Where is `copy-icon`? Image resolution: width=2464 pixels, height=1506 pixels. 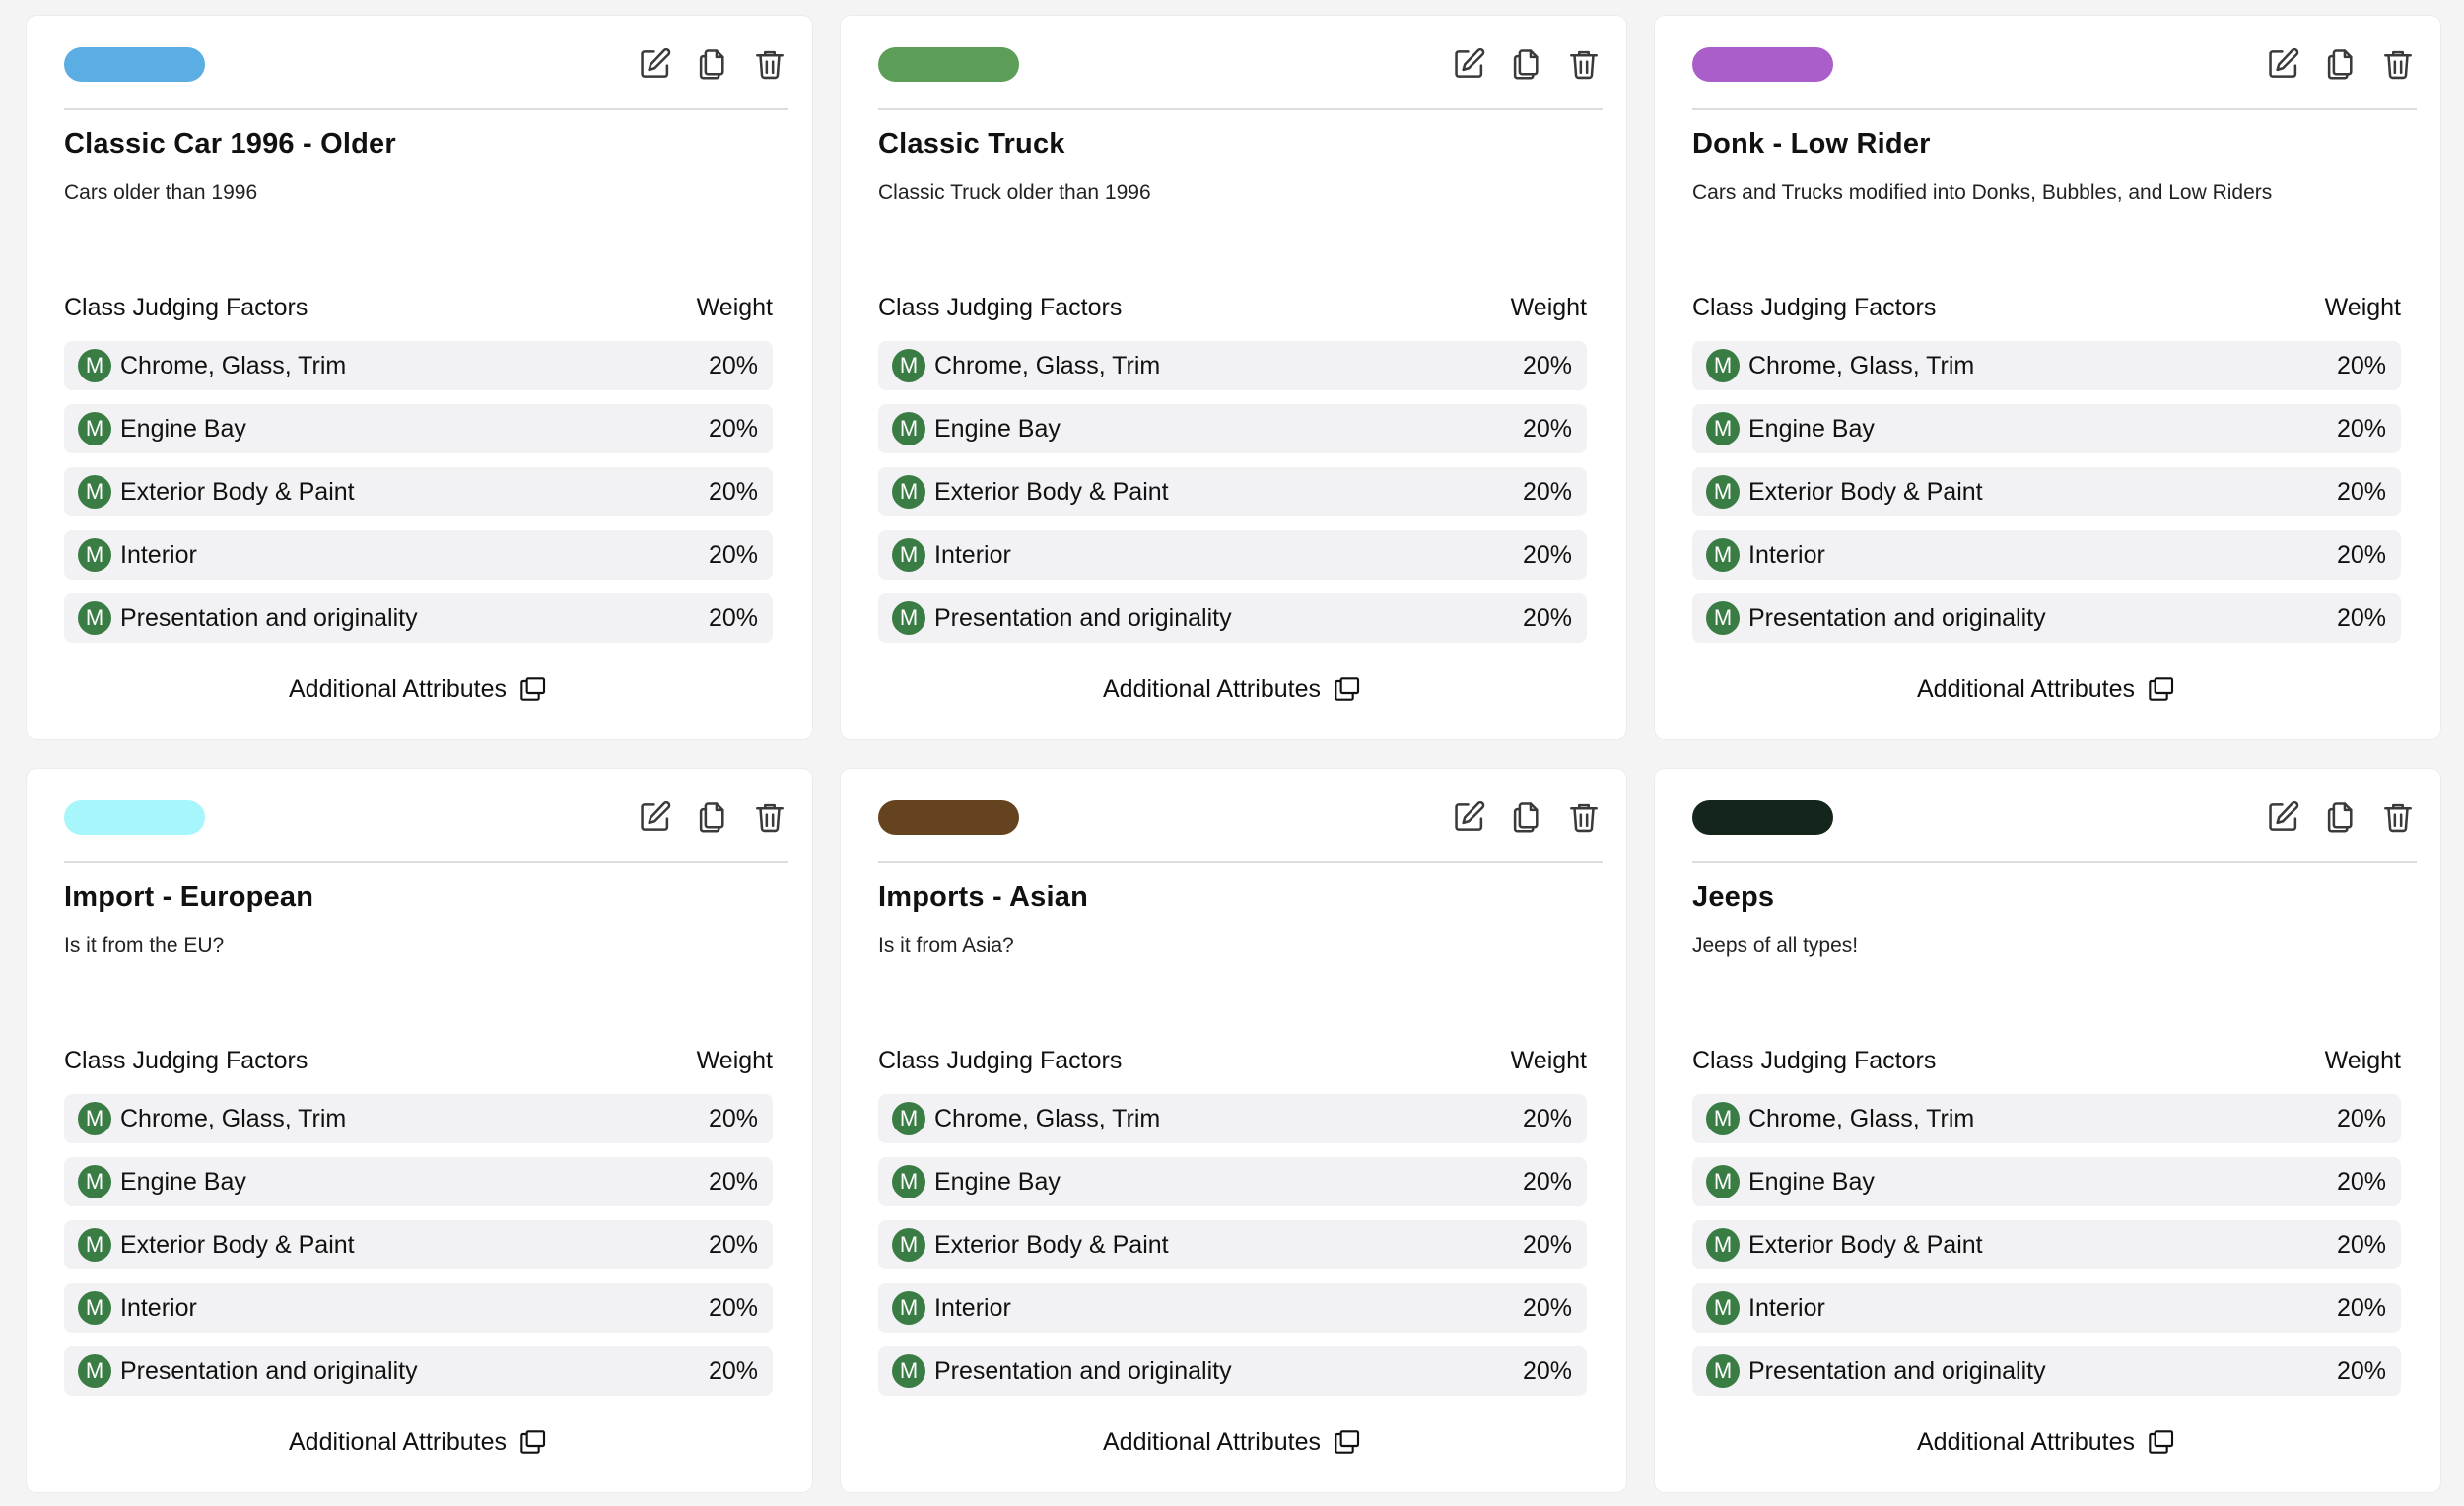
copy-icon is located at coordinates (1526, 817).